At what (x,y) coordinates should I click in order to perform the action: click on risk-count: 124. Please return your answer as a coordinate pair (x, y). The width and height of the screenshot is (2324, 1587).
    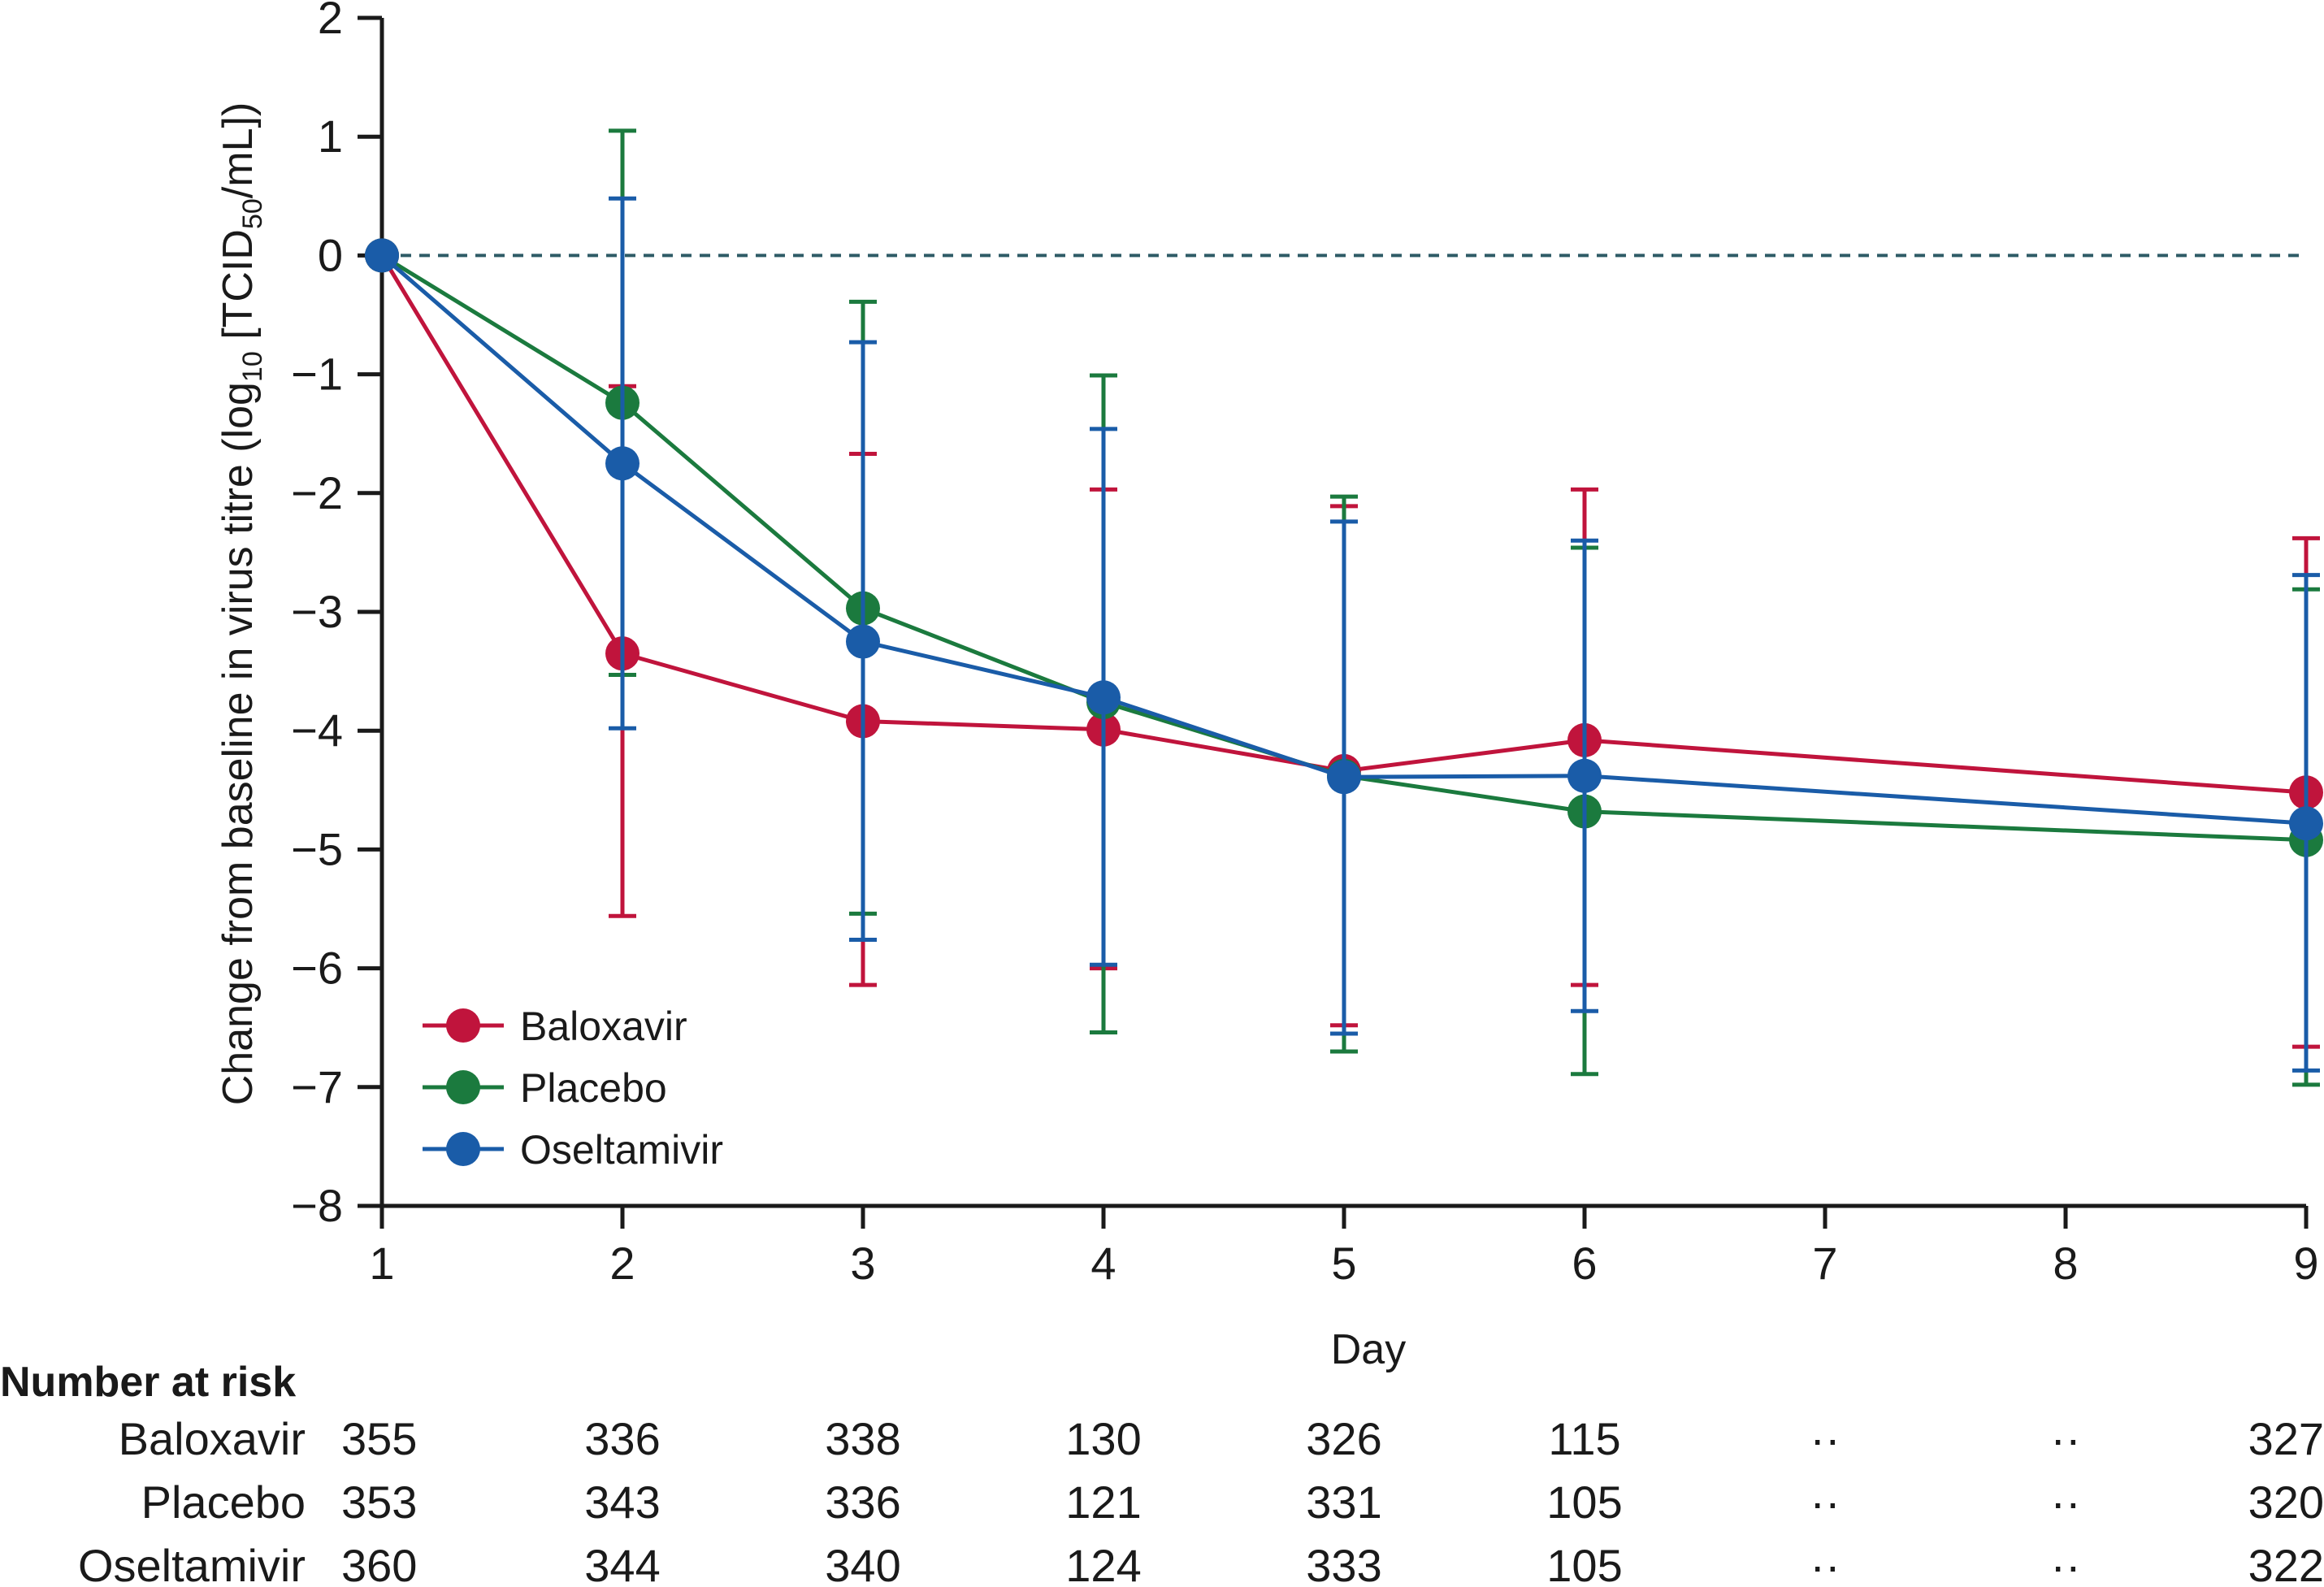
    Looking at the image, I should click on (1103, 1563).